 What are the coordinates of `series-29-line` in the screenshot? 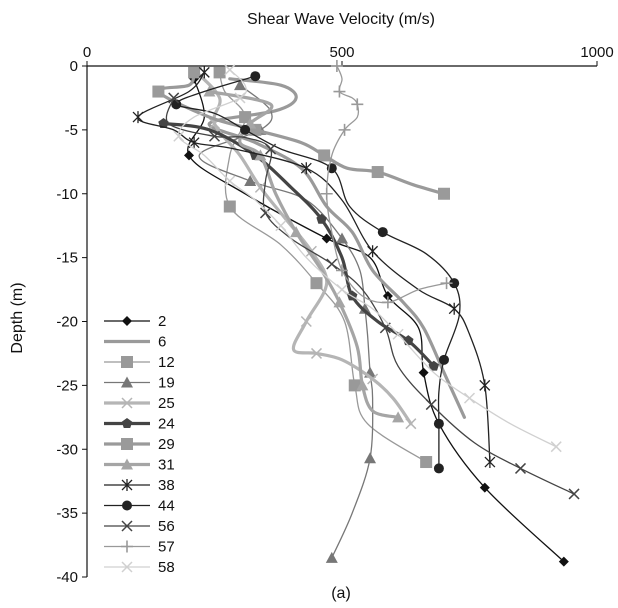 It's located at (301, 133).